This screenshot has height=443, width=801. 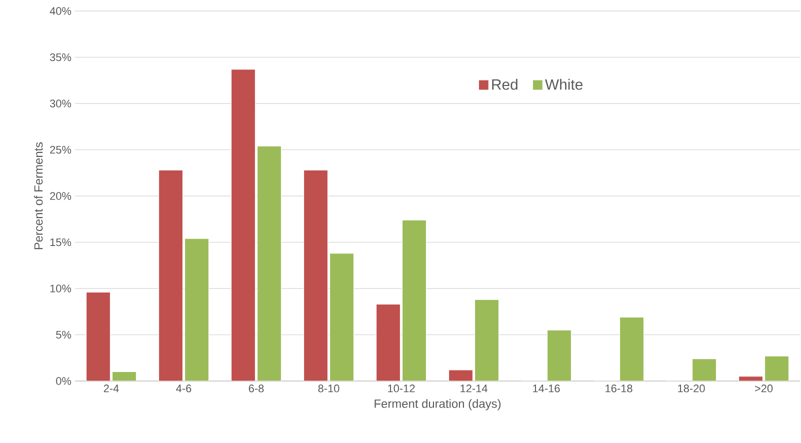 What do you see at coordinates (61, 11) in the screenshot?
I see `y-tick-label: 40%` at bounding box center [61, 11].